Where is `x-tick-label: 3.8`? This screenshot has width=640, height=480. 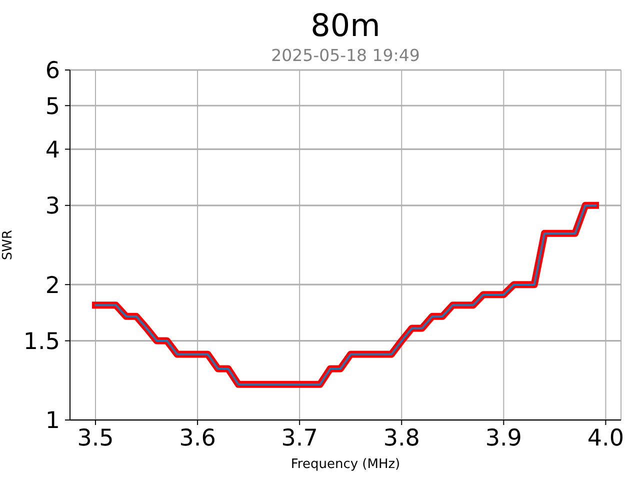
x-tick-label: 3.8 is located at coordinates (401, 438).